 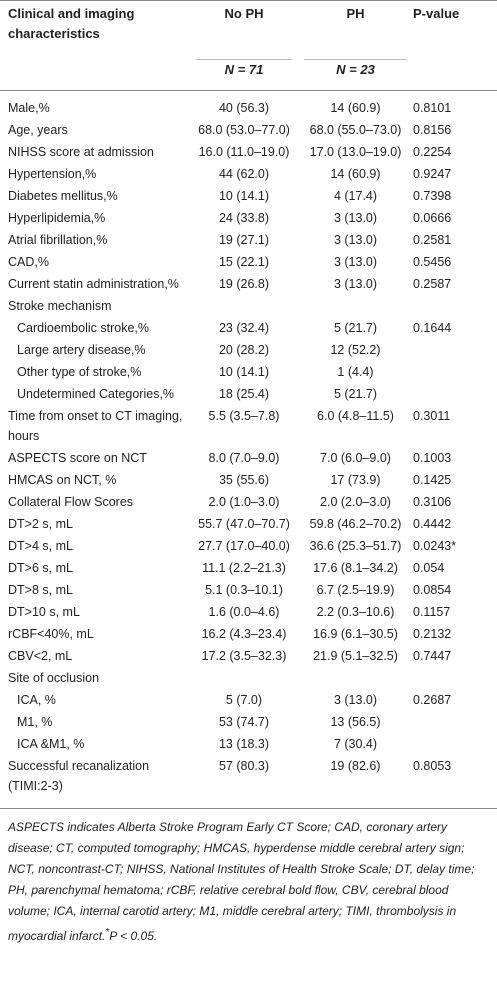 What do you see at coordinates (355, 546) in the screenshot?
I see `cell: 36.6 (25.3–51.7)` at bounding box center [355, 546].